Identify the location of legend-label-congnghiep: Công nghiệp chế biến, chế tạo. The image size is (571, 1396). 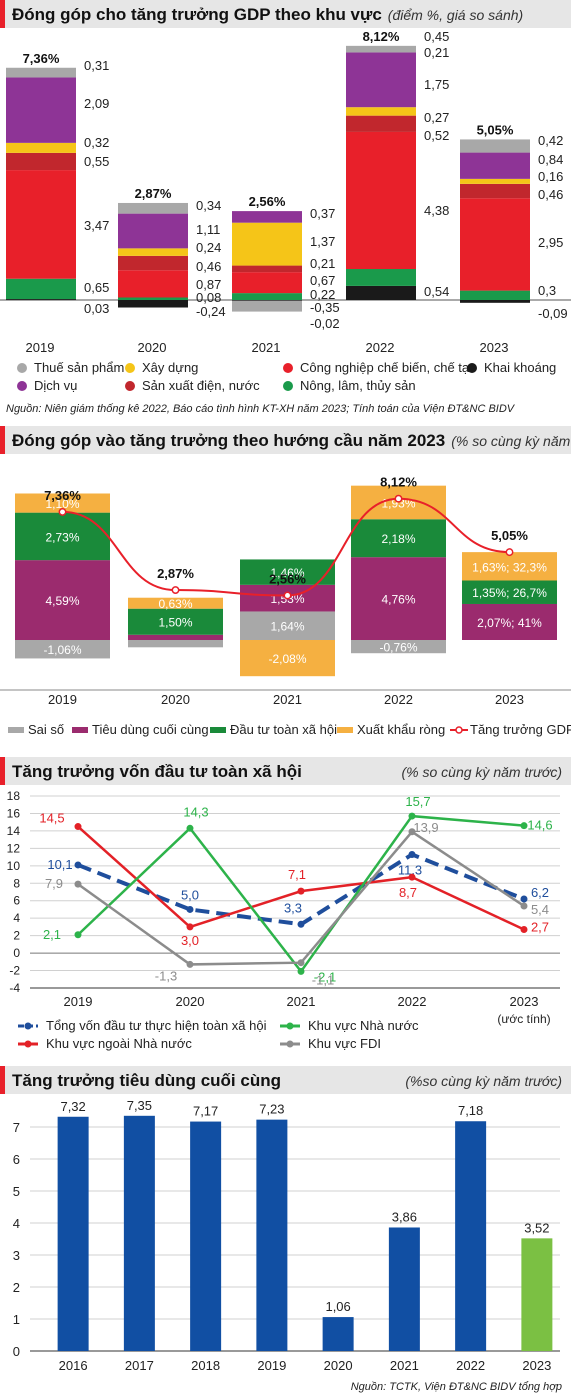
(388, 367).